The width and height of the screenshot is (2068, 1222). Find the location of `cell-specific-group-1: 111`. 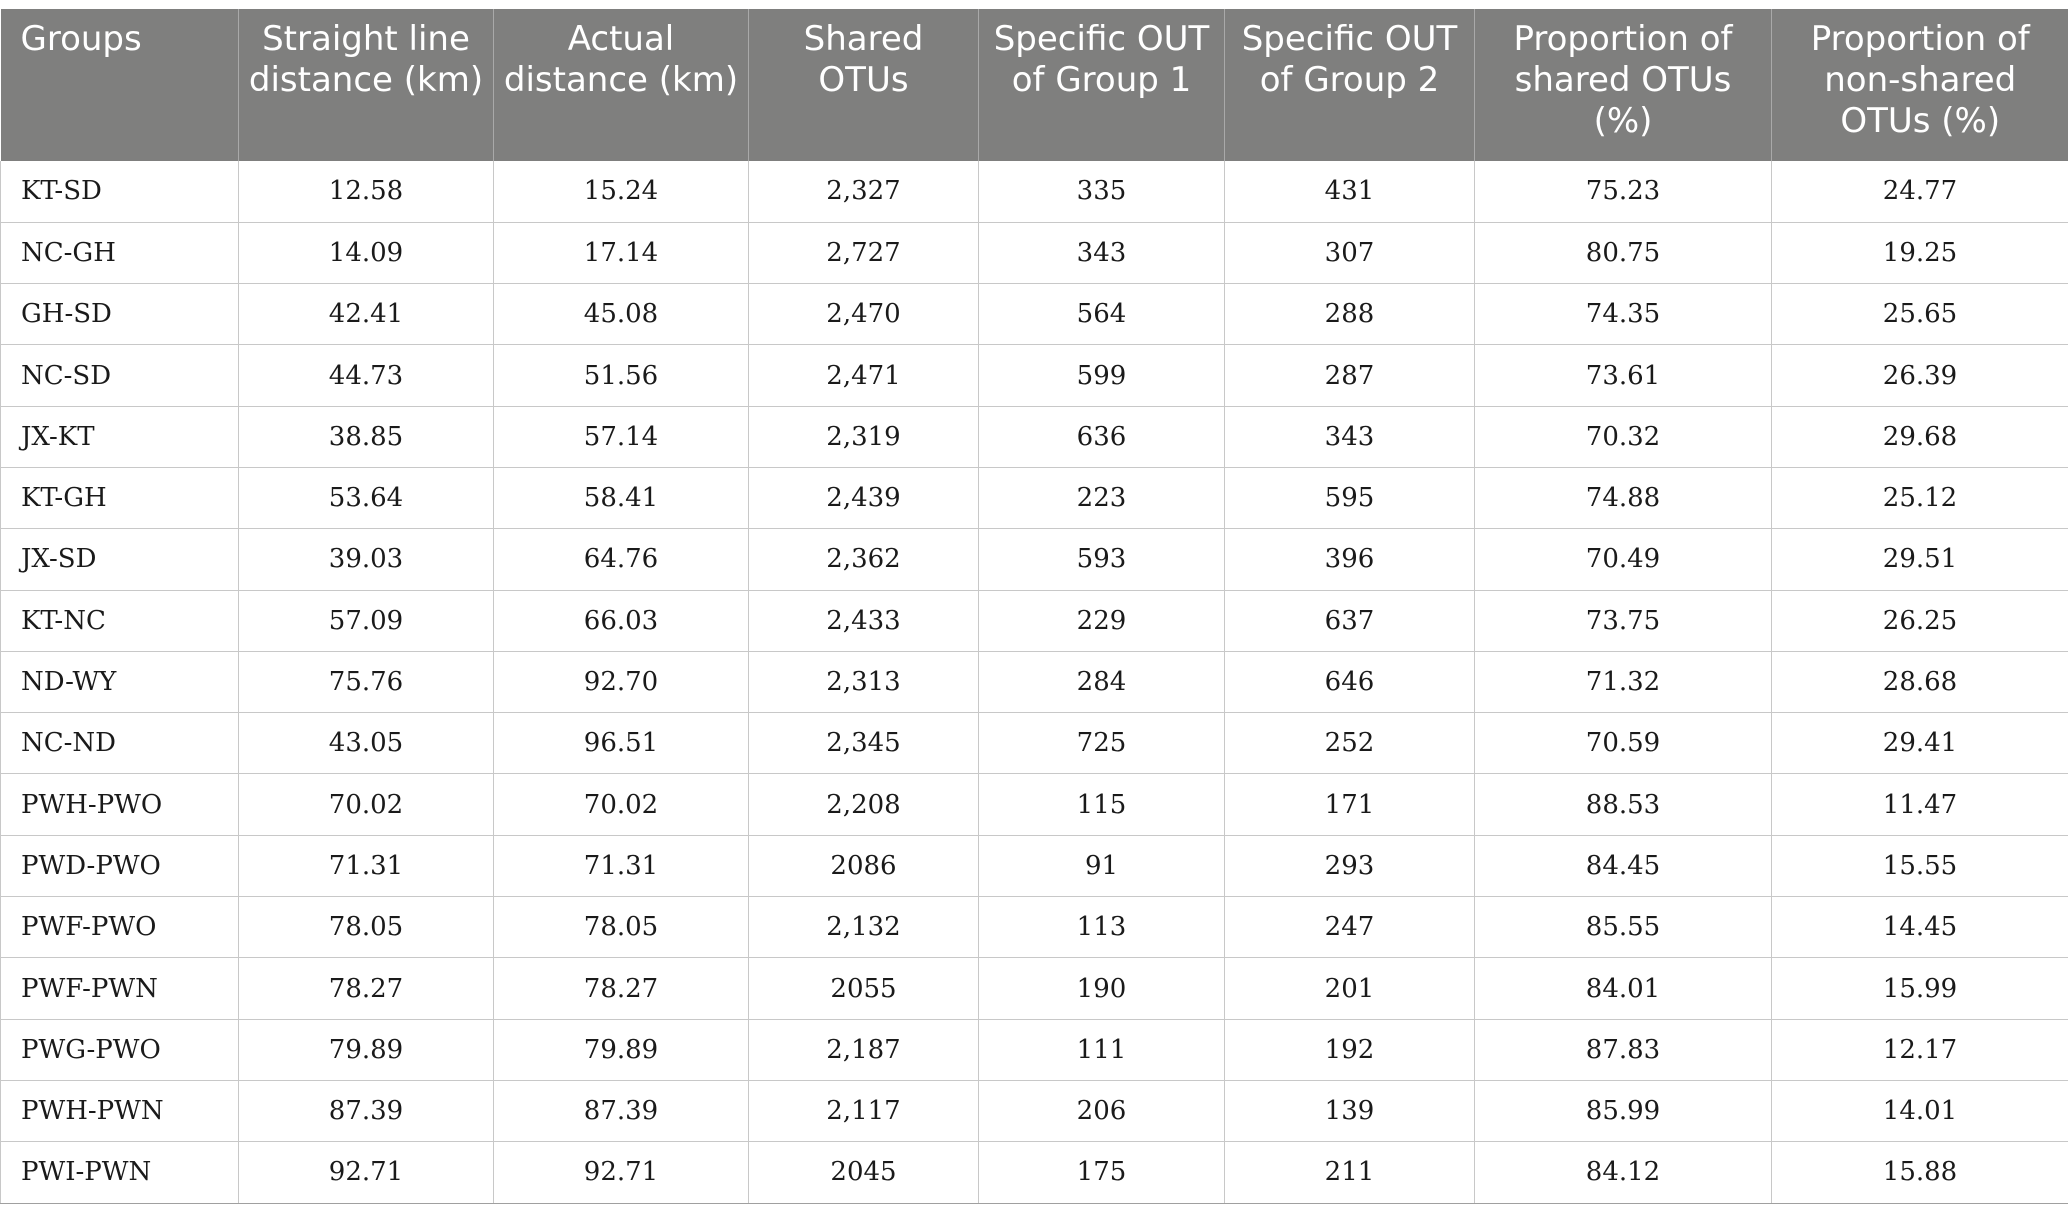

cell-specific-group-1: 111 is located at coordinates (1101, 1050).